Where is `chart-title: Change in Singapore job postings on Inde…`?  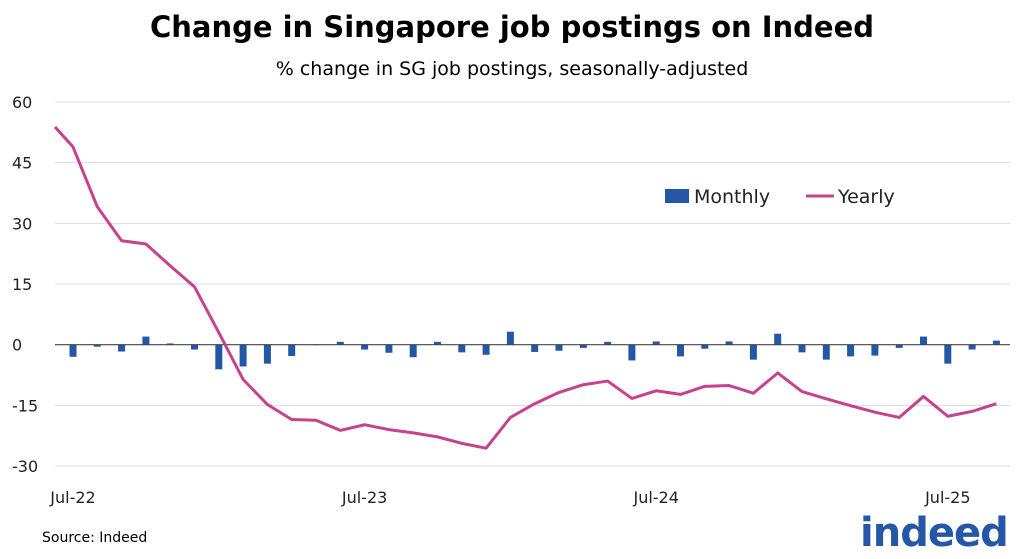
chart-title: Change in Singapore job postings on Inde… is located at coordinates (512, 27).